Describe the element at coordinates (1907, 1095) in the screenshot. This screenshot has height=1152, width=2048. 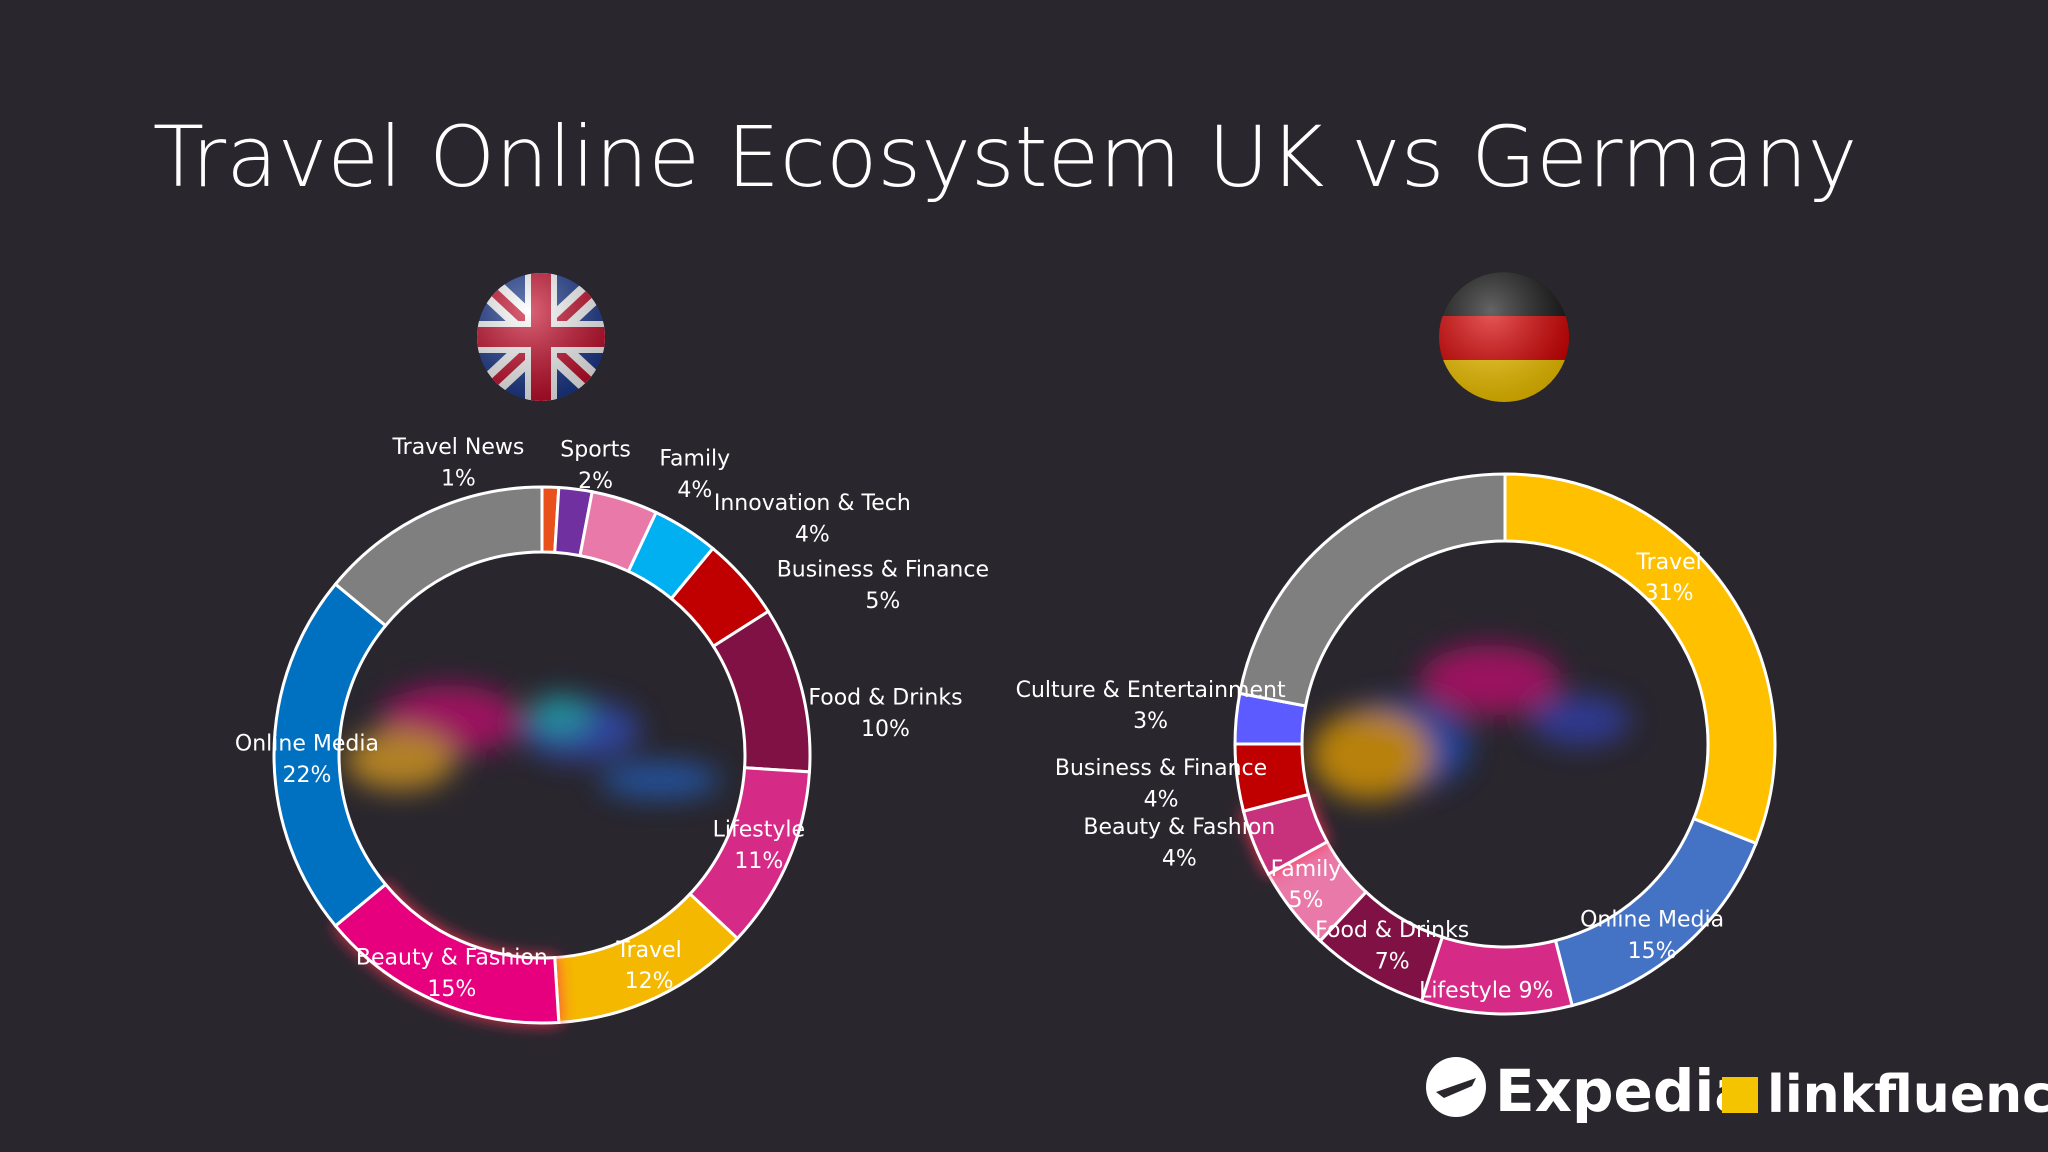
I see `linkfluence-logo: linkfluence` at that location.